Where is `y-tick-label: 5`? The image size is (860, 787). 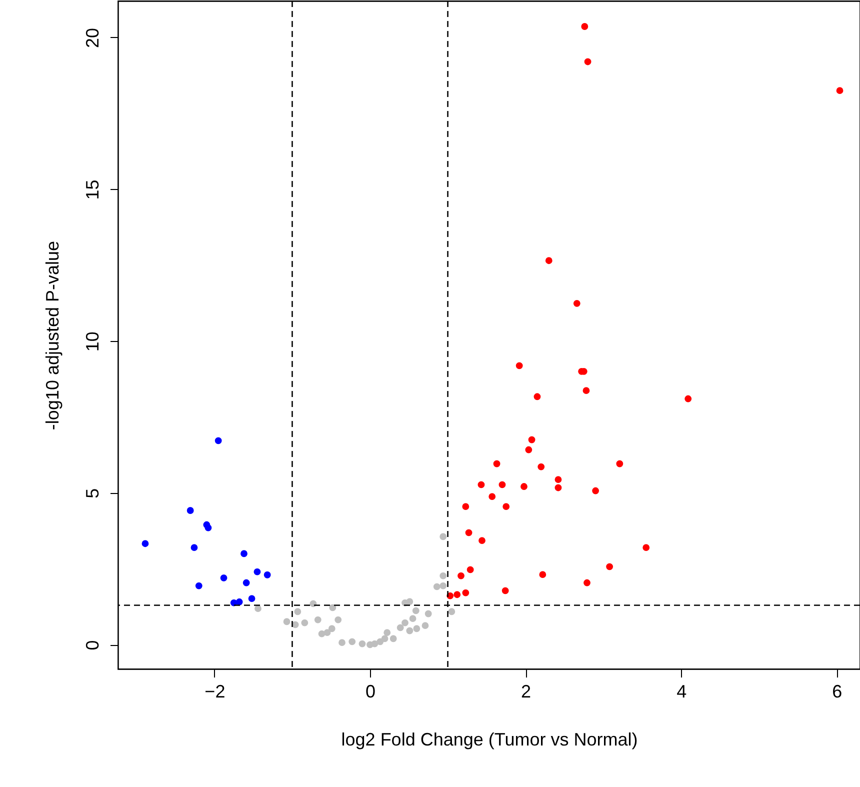
y-tick-label: 5 is located at coordinates (92, 493).